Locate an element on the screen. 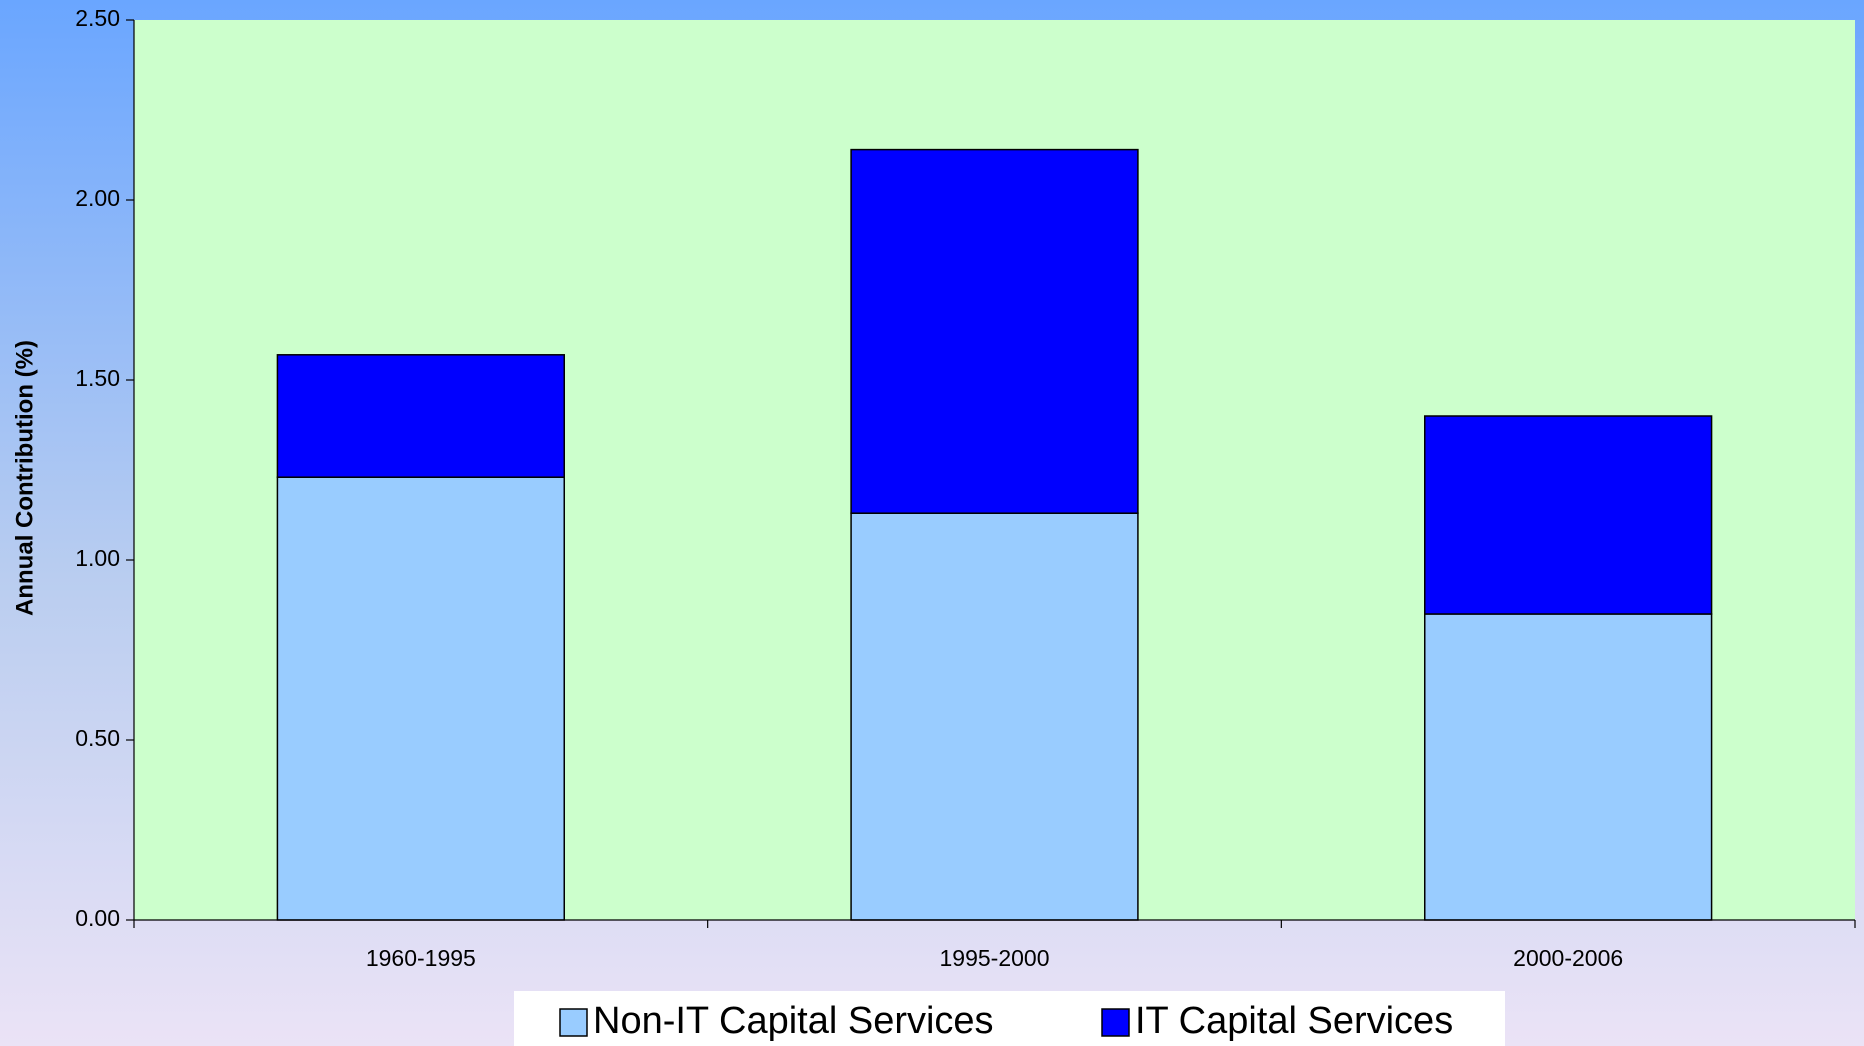 The image size is (1864, 1046). y-tick-label: 0.50 is located at coordinates (97, 738).